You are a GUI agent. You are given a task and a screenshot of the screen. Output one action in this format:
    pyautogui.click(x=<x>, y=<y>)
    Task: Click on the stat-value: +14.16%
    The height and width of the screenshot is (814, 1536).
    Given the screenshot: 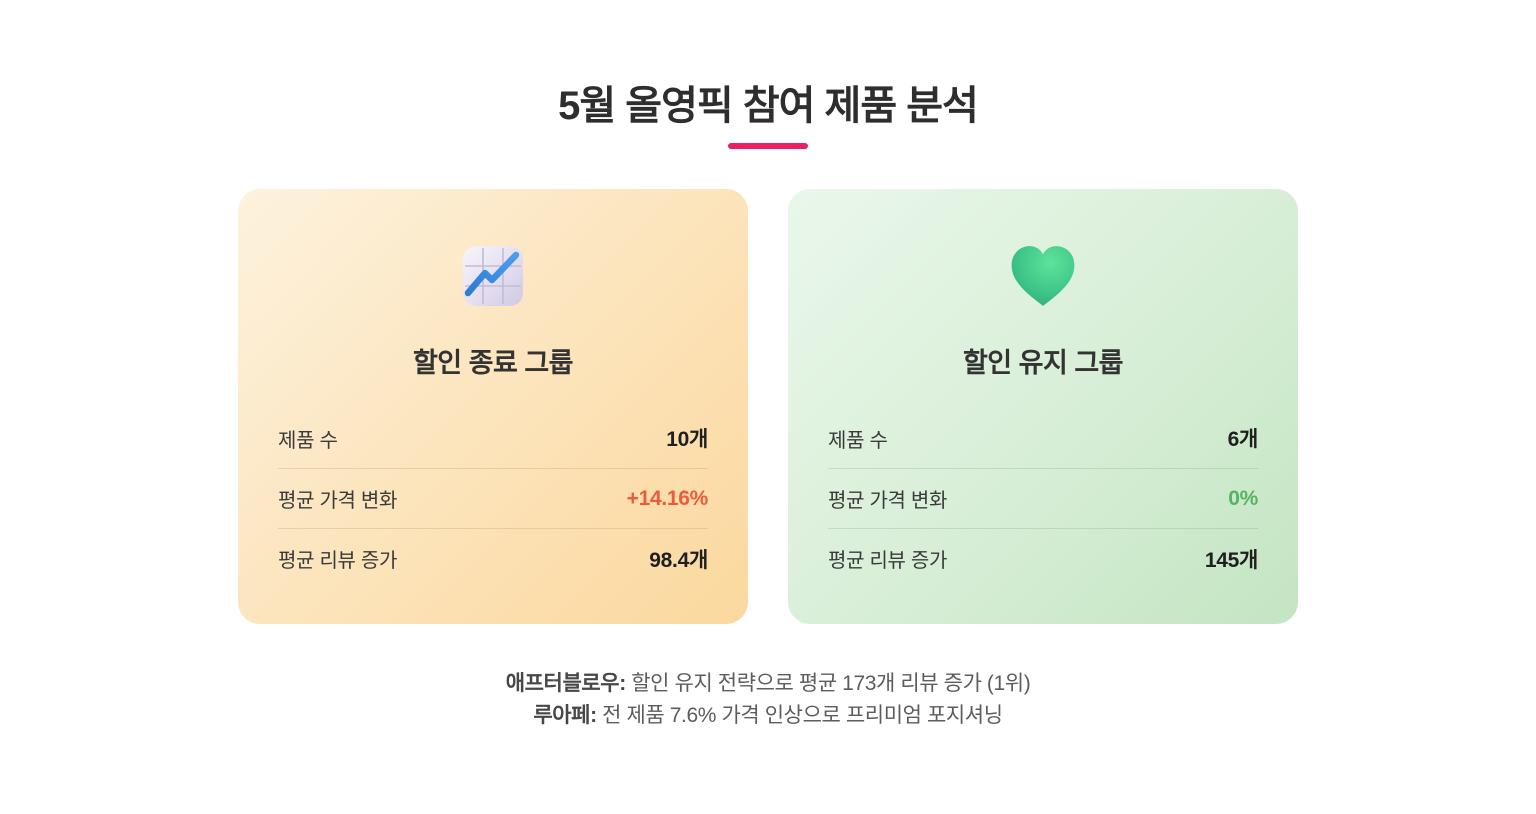 What is the action you would take?
    pyautogui.click(x=667, y=498)
    